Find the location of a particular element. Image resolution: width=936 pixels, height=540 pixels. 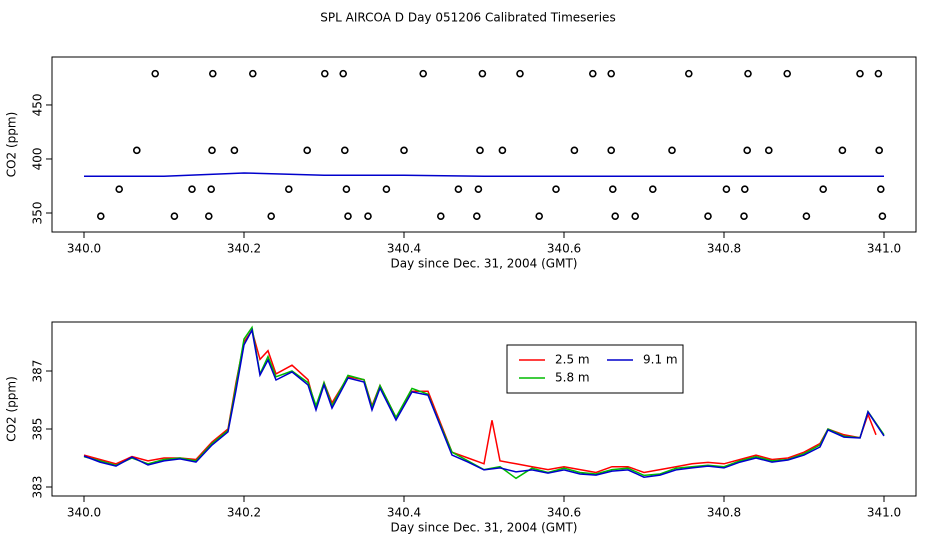

y-tick-label: 450 is located at coordinates (38, 105).